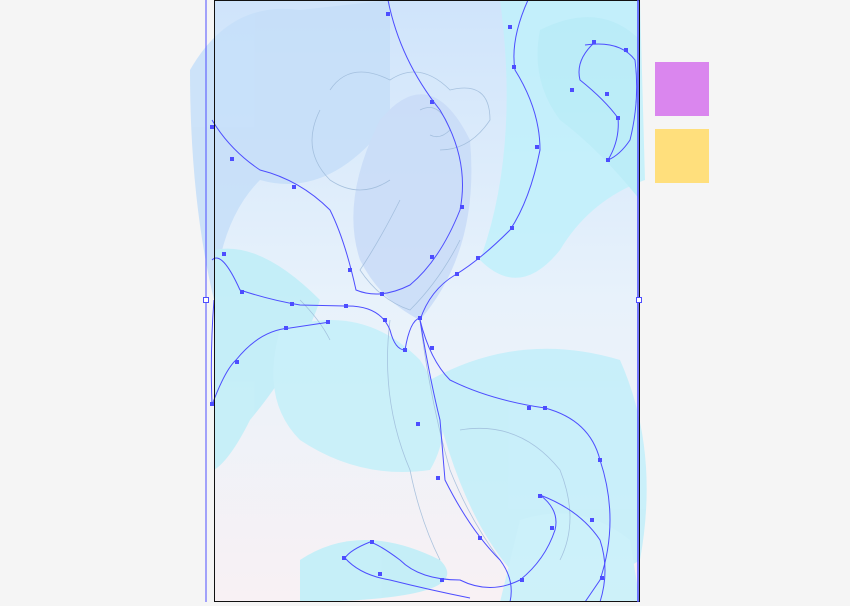 The width and height of the screenshot is (850, 606). What do you see at coordinates (682, 89) in the screenshot?
I see `swatch-violet` at bounding box center [682, 89].